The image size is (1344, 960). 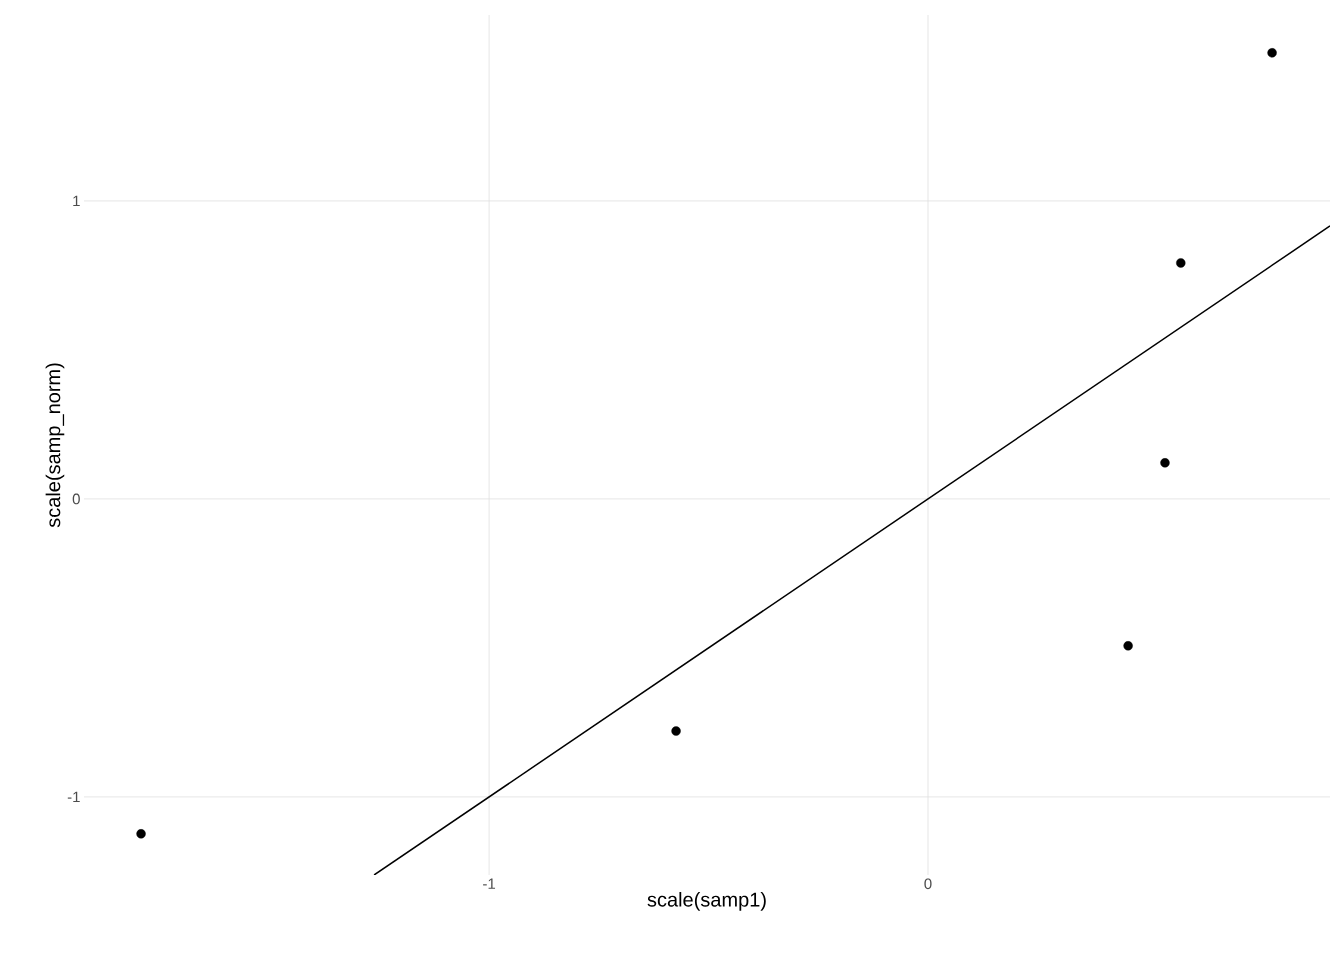 What do you see at coordinates (73, 797) in the screenshot?
I see `y-tick-label: -1` at bounding box center [73, 797].